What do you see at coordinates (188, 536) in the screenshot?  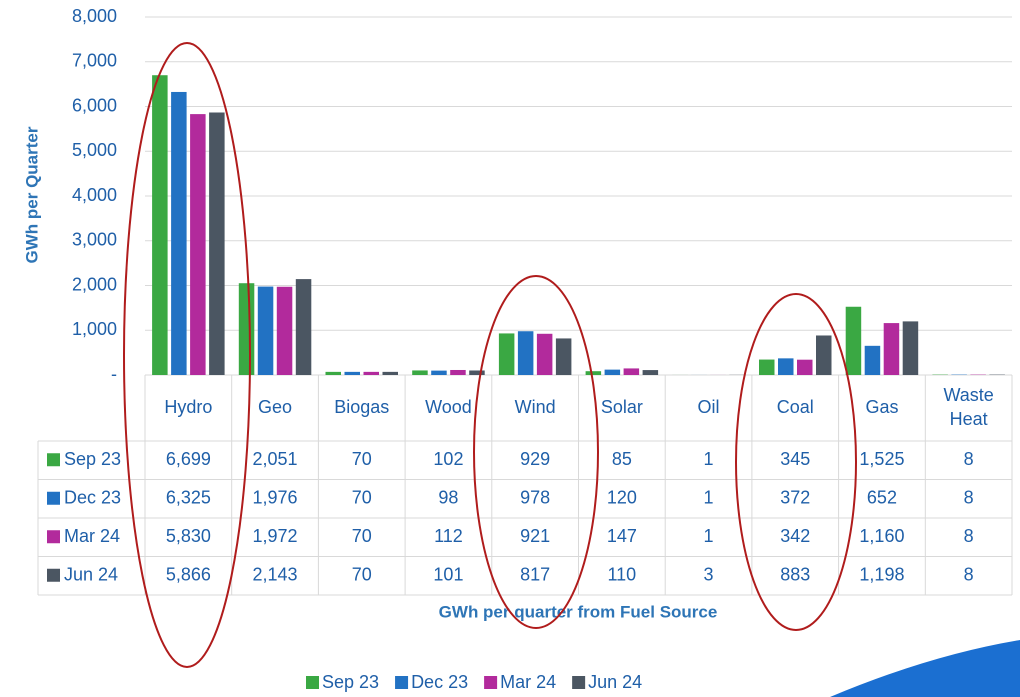 I see `table-value: 5,830` at bounding box center [188, 536].